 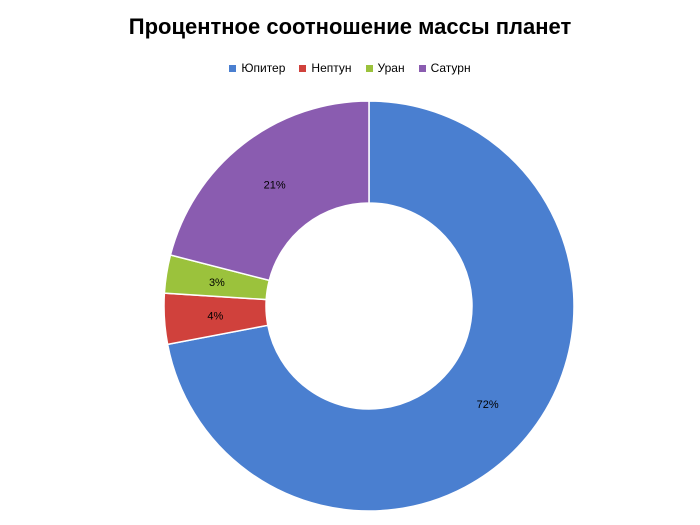 I want to click on chart-legend: Юпитер Нептун Уран Сатурн, so click(x=350, y=68).